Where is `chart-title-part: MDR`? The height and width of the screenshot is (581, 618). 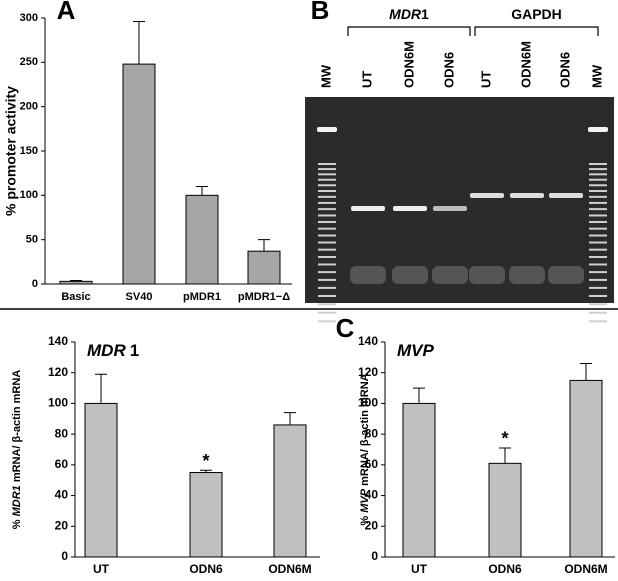 chart-title-part: MDR is located at coordinates (106, 350).